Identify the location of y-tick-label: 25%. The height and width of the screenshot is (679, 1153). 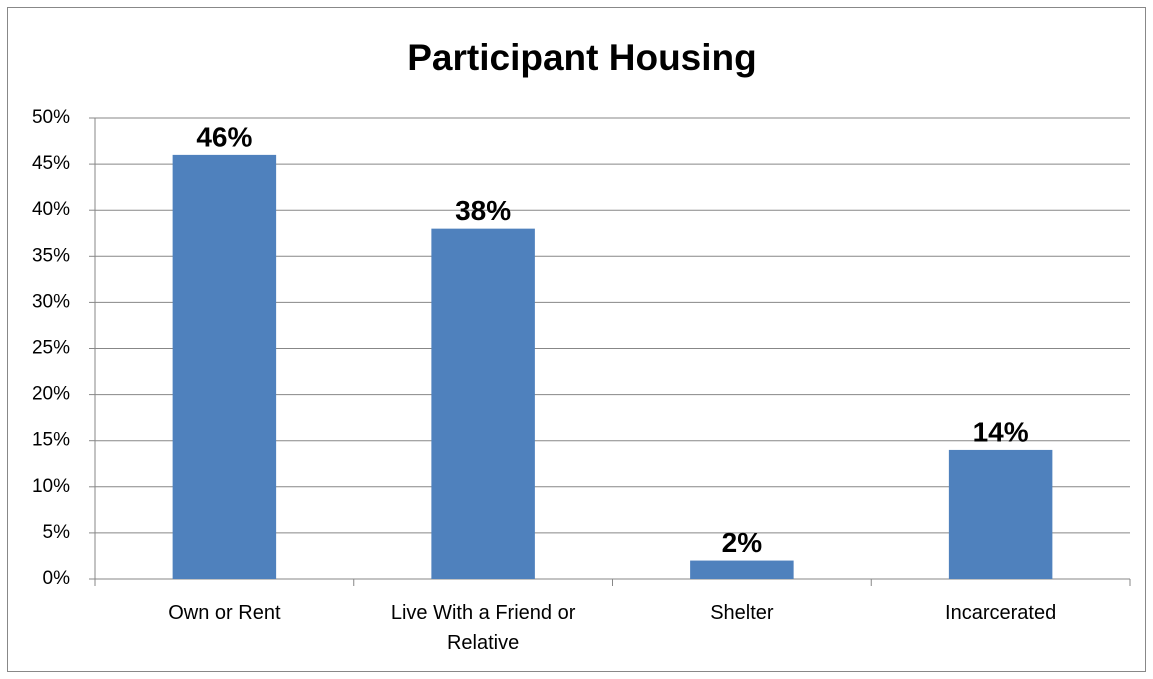
(51, 348).